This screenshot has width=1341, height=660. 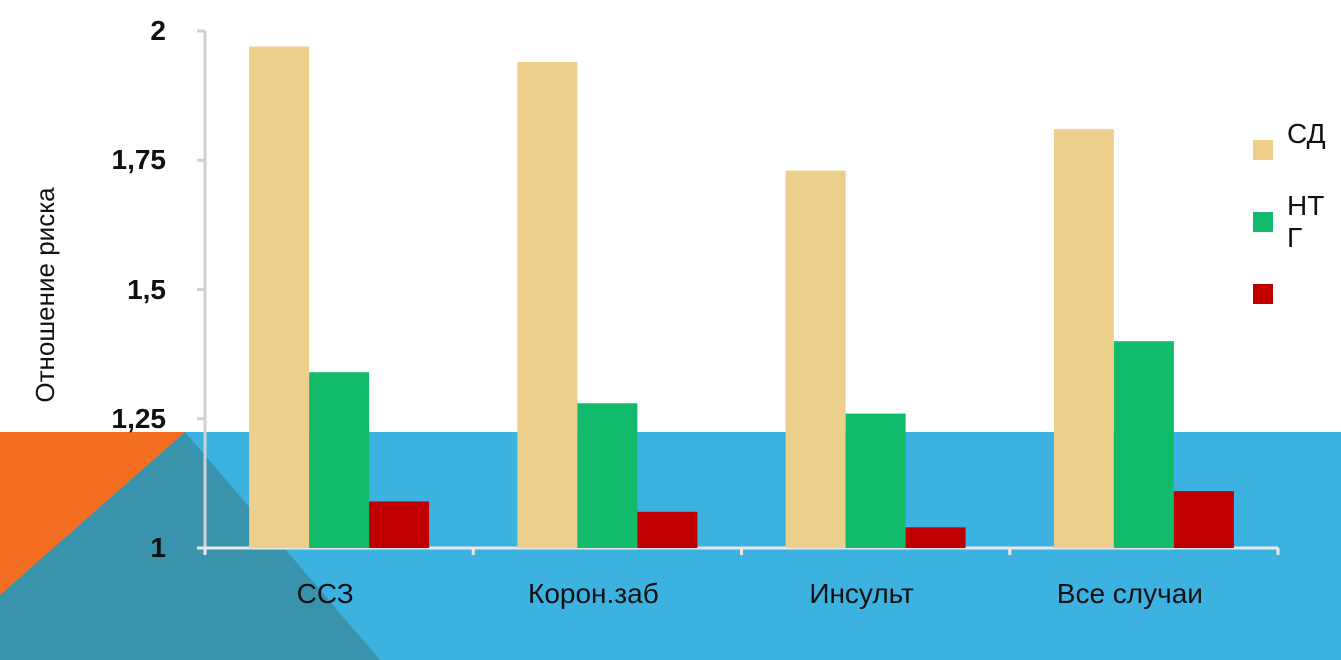 What do you see at coordinates (45, 295) in the screenshot?
I see `y-axis-title: Отношение риска` at bounding box center [45, 295].